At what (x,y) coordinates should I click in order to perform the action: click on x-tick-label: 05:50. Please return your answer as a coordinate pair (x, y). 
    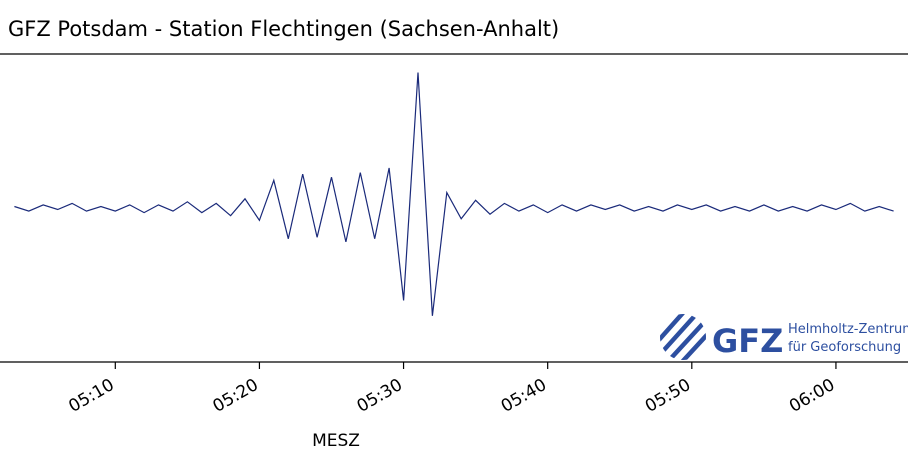
    Looking at the image, I should click on (668, 396).